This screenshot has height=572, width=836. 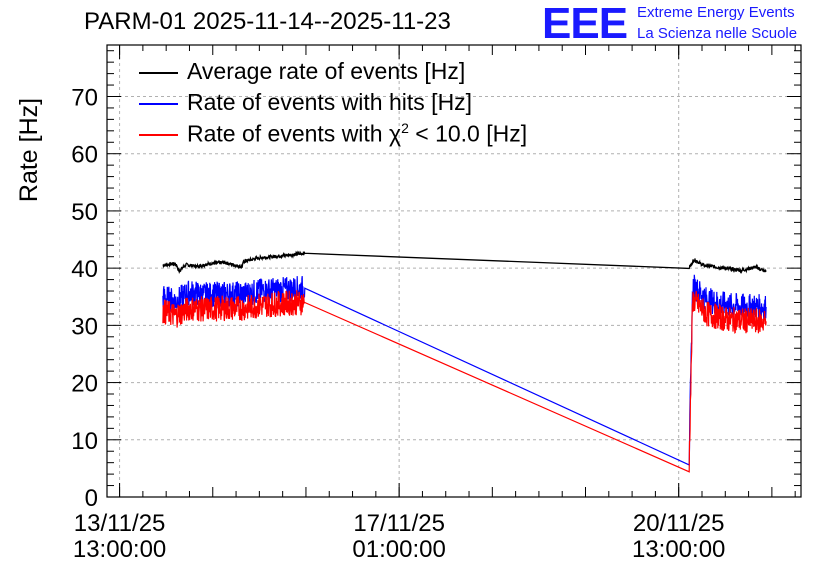 I want to click on legend-chi2-prefix: Rate of events with, so click(x=288, y=133).